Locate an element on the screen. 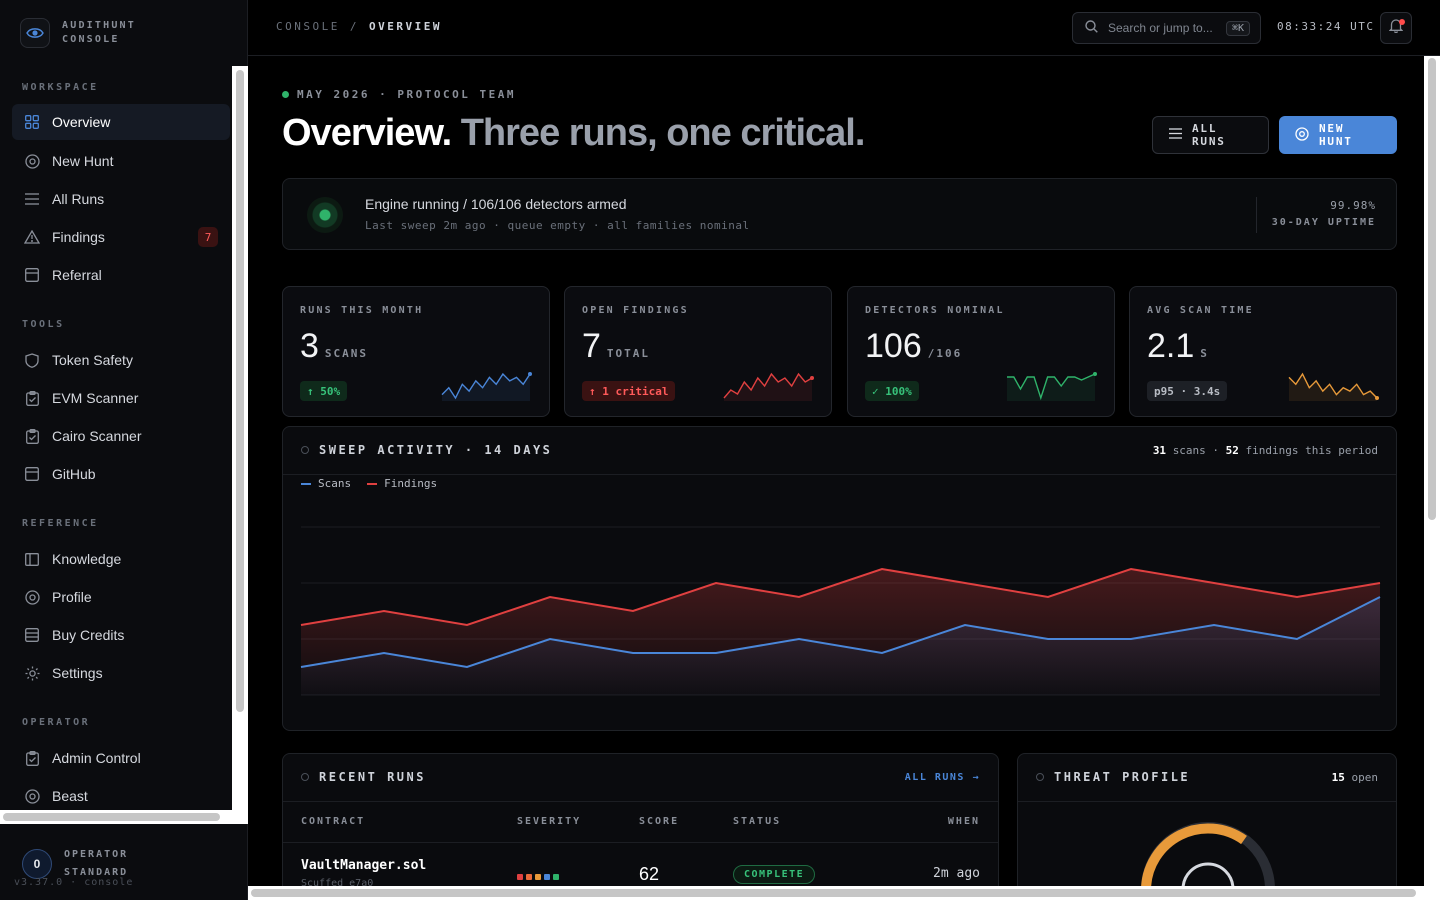 The height and width of the screenshot is (900, 1440). all-runs-button: ALL RUNS is located at coordinates (1210, 135).